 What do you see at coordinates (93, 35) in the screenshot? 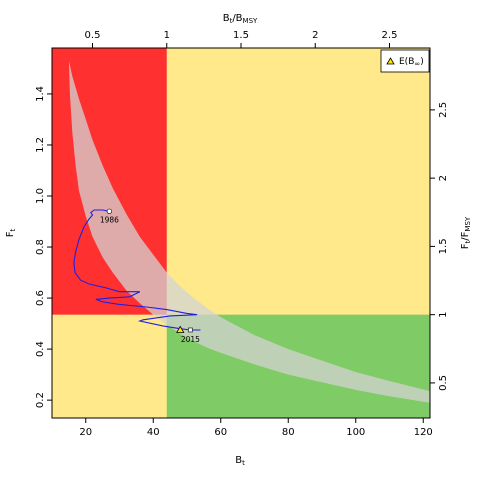
I see `top-tick-label: 0.5` at bounding box center [93, 35].